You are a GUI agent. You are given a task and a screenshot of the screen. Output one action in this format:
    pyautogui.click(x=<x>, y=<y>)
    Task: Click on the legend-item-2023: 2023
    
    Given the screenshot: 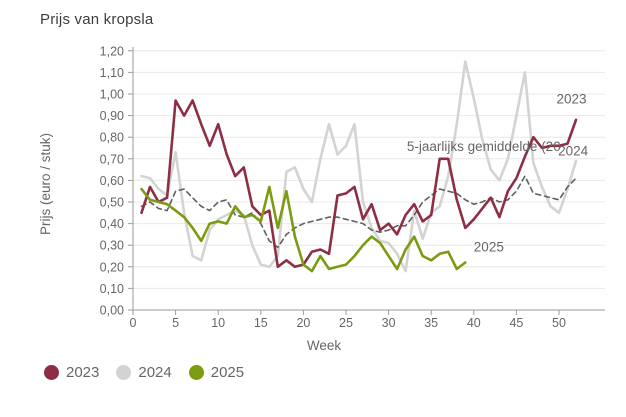 What is the action you would take?
    pyautogui.click(x=71, y=372)
    